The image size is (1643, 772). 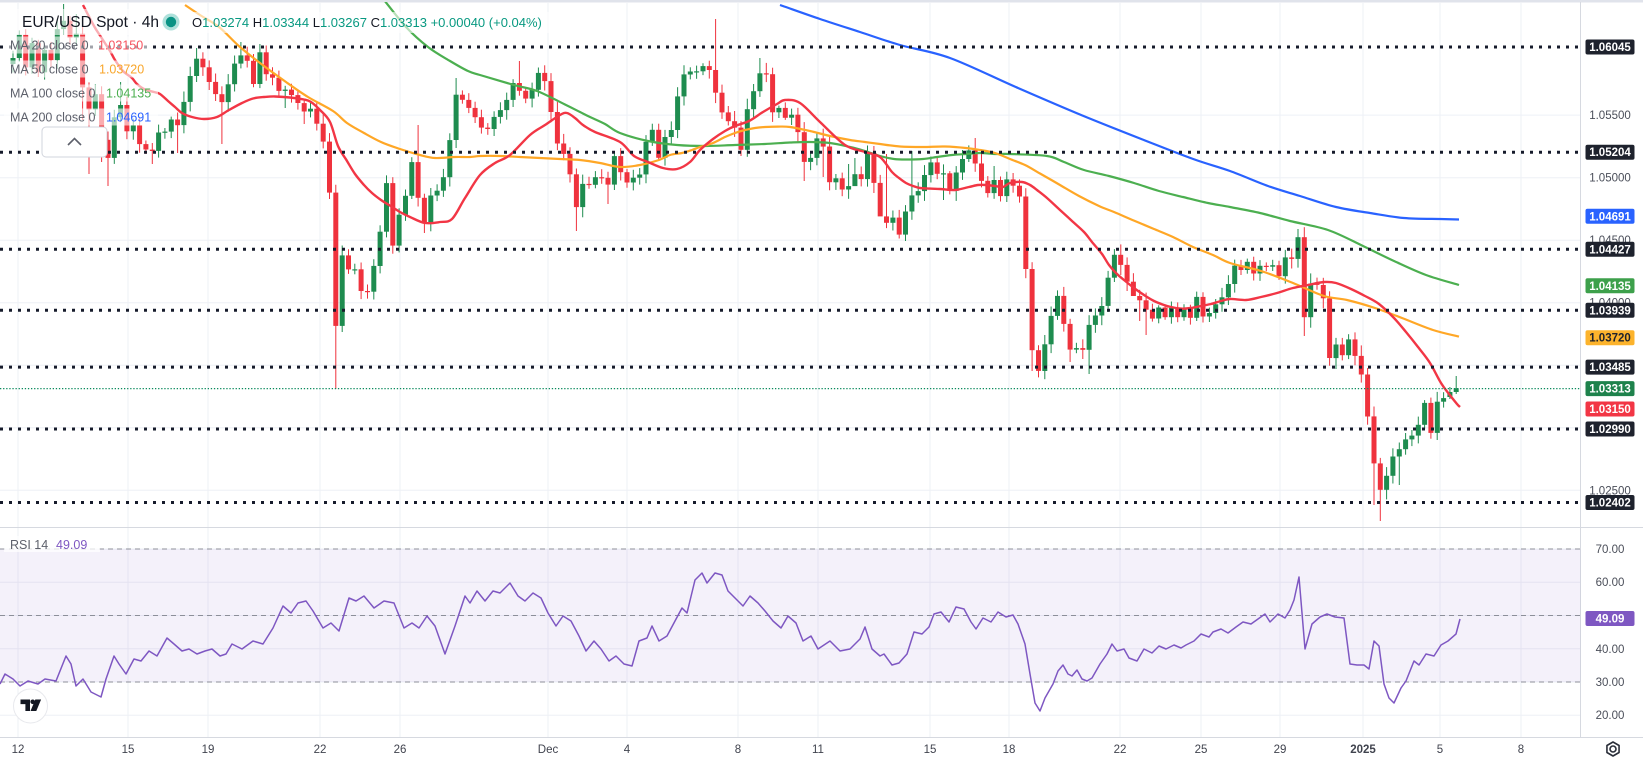 What do you see at coordinates (627, 750) in the screenshot?
I see `svg-text: 4` at bounding box center [627, 750].